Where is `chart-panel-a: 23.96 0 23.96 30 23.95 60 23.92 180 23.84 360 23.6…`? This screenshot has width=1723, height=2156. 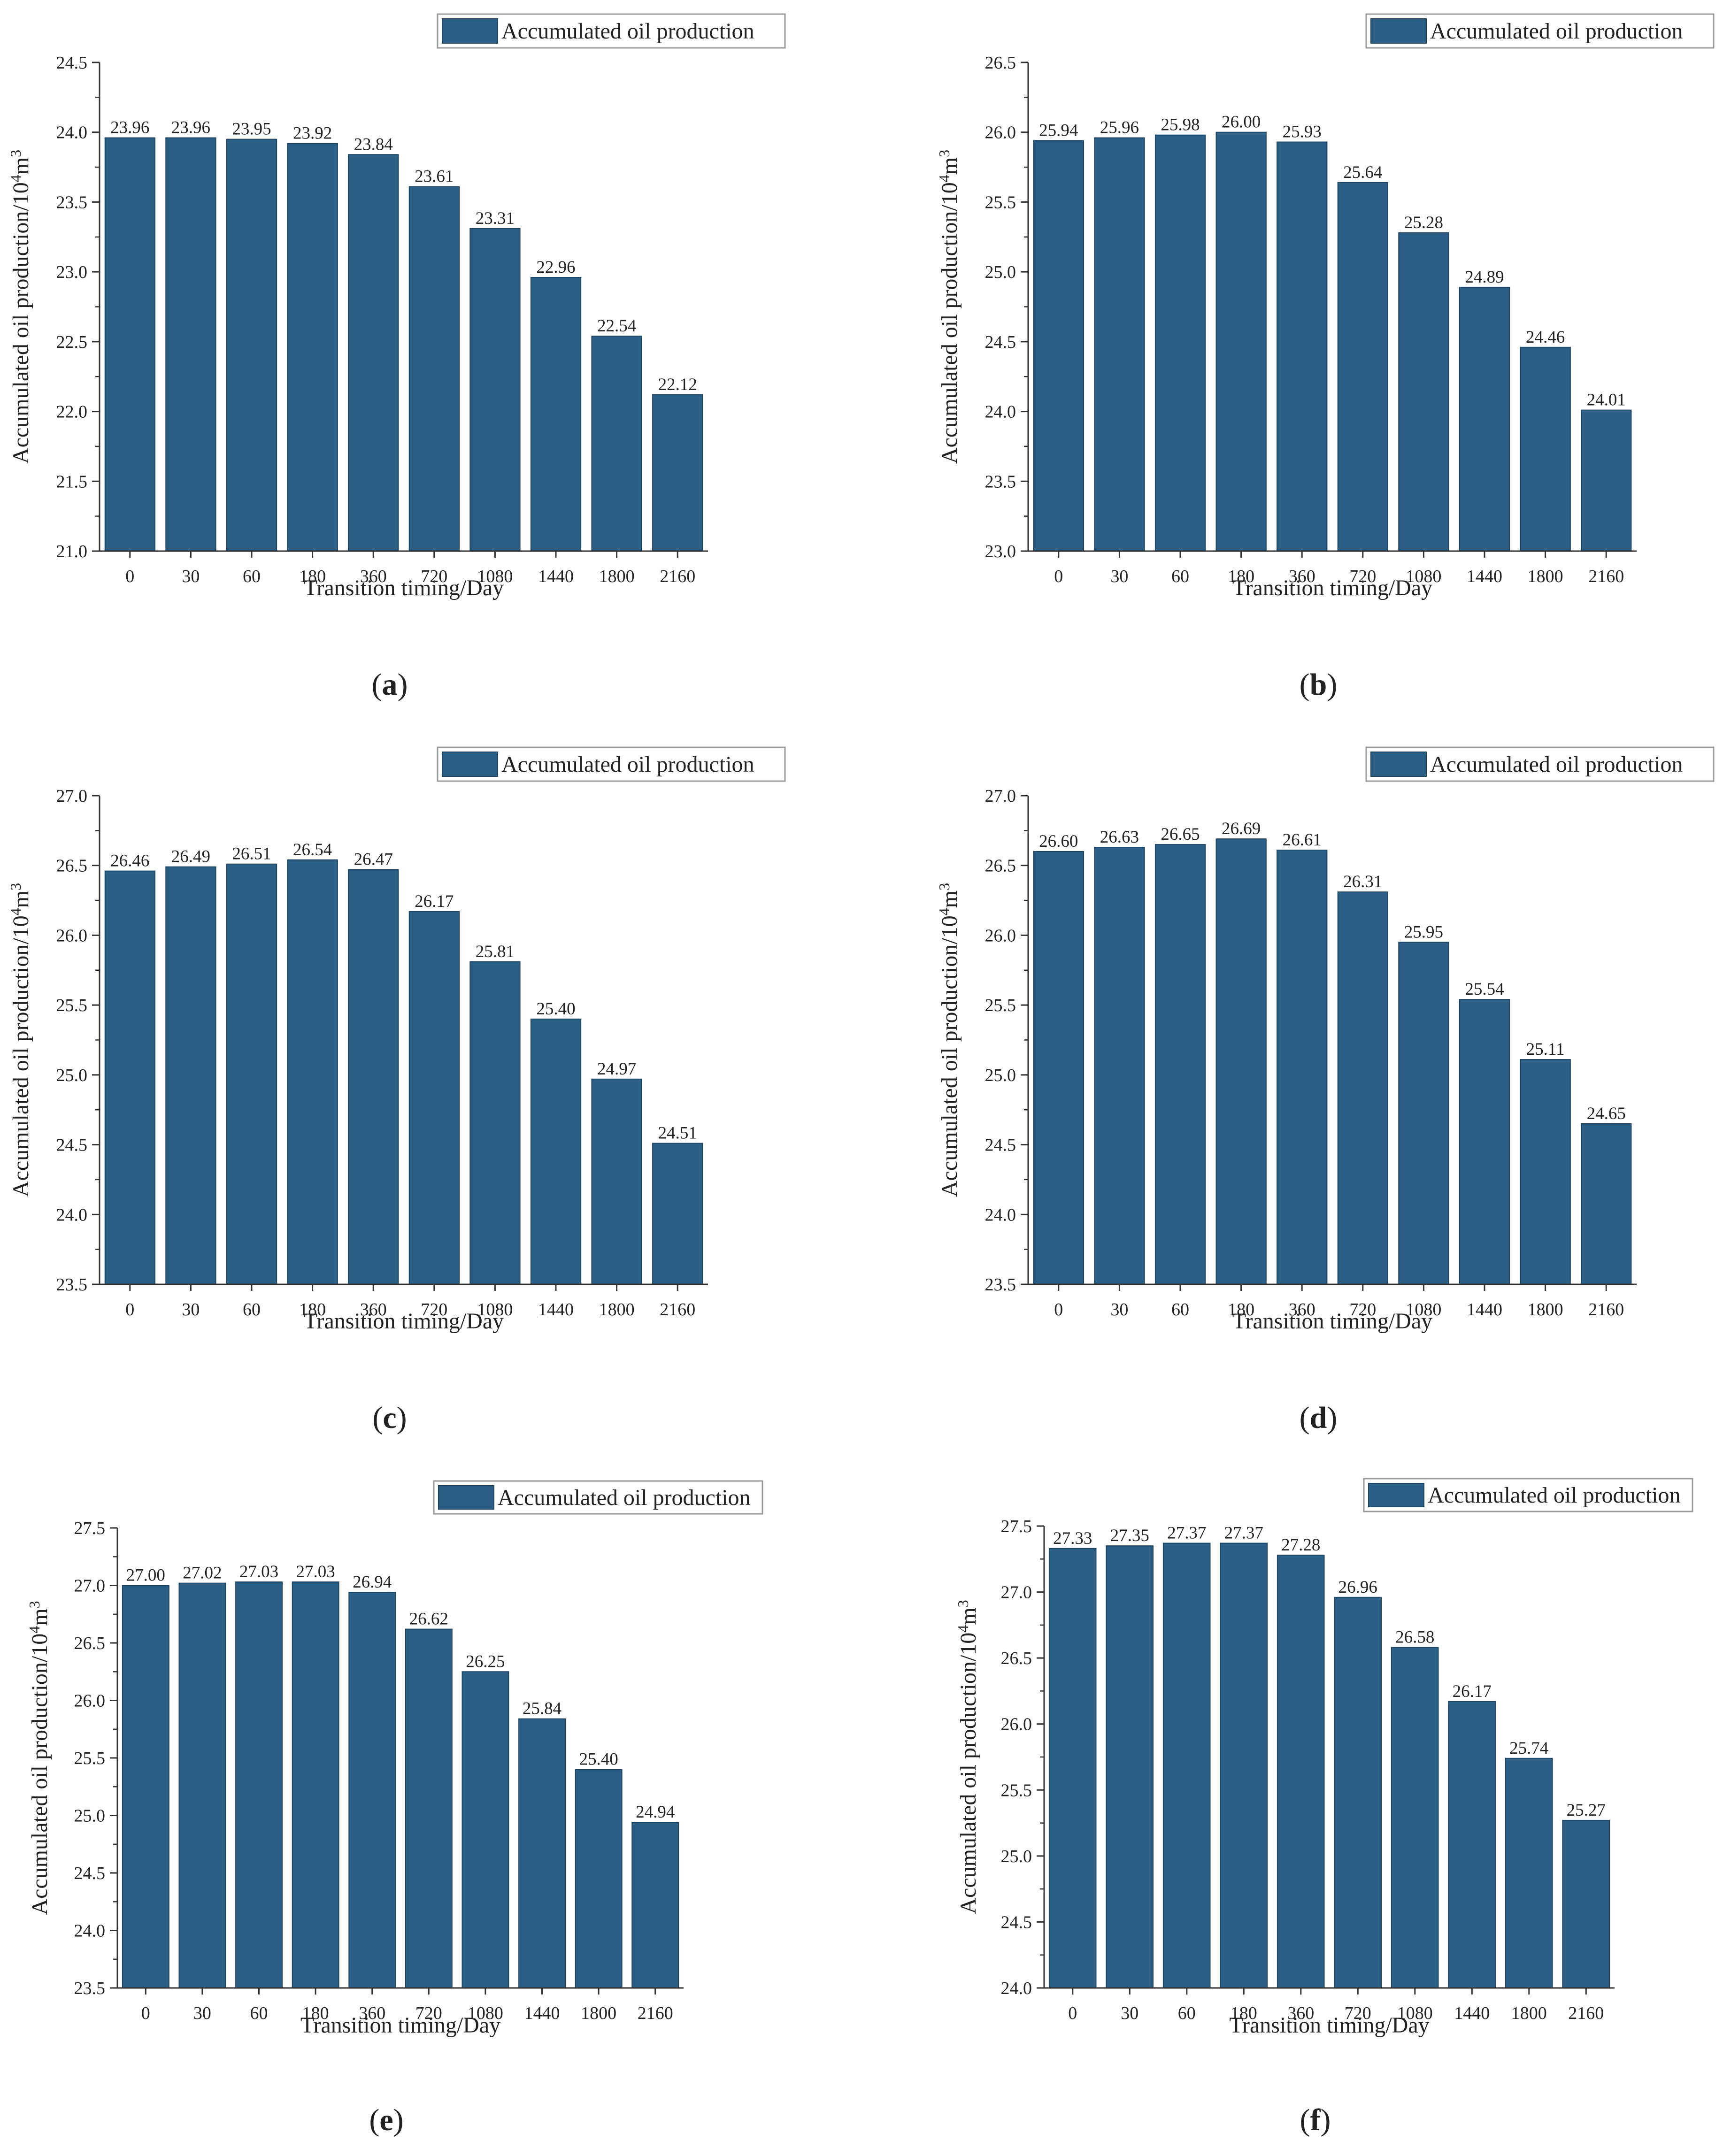
chart-panel-a: 23.96 0 23.96 30 23.95 60 23.92 180 23.84 360 23.6… is located at coordinates (396, 357).